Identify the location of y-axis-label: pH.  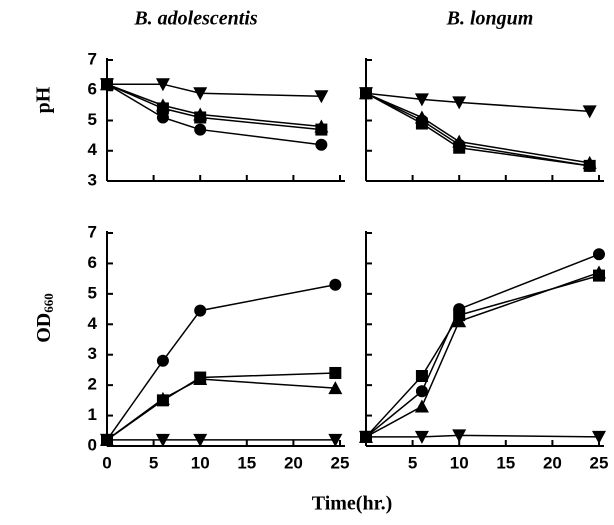
(44, 99).